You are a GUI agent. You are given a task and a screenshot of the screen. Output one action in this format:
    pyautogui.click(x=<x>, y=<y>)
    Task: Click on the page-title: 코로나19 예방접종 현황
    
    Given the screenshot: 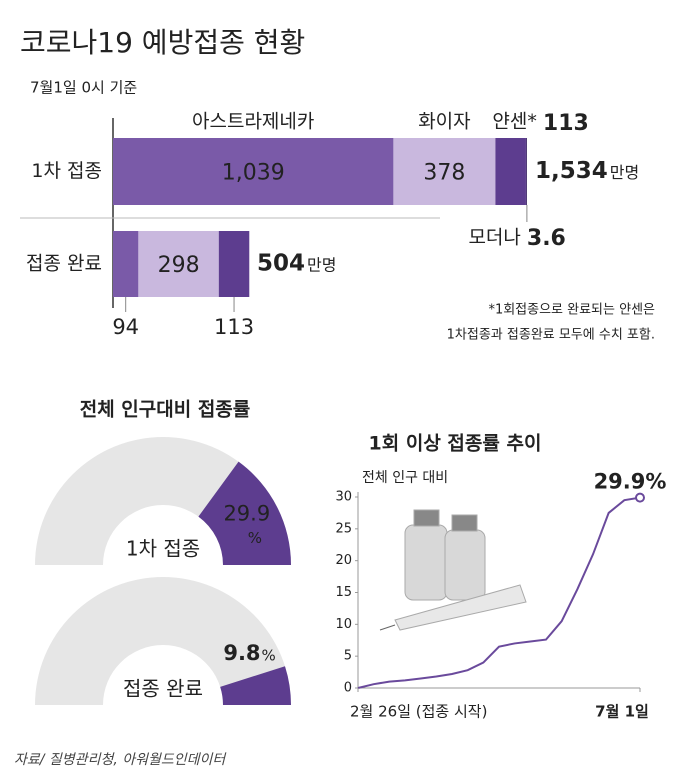 What is the action you would take?
    pyautogui.click(x=162, y=42)
    